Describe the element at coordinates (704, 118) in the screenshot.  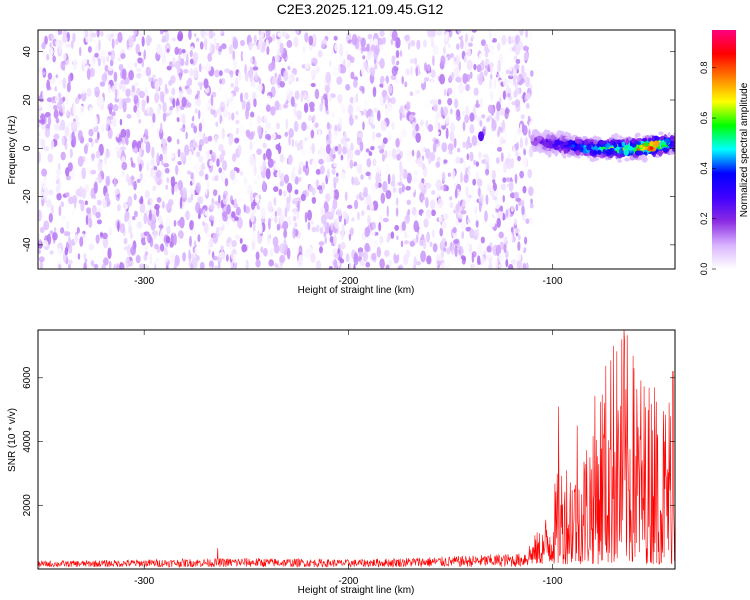
I see `colorbar-tick-label: 0.6` at that location.